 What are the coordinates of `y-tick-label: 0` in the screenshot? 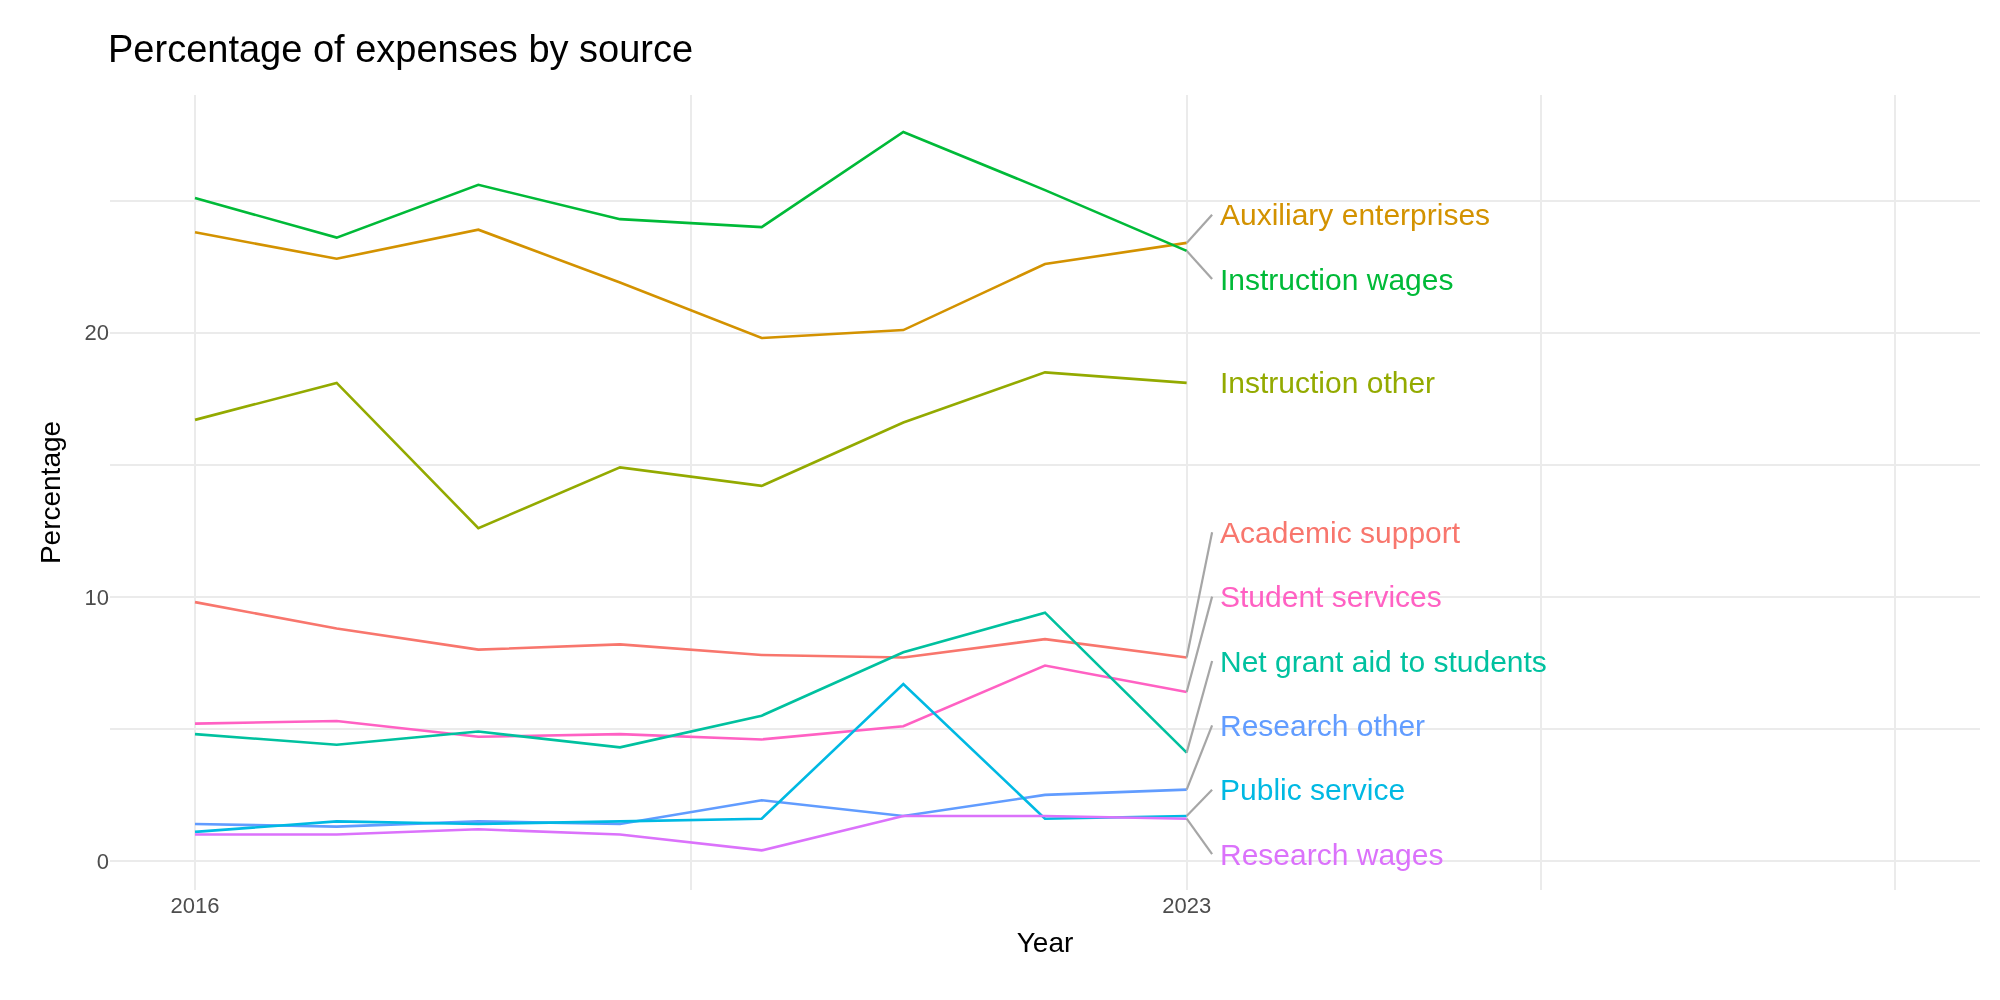 It's located at (102, 861).